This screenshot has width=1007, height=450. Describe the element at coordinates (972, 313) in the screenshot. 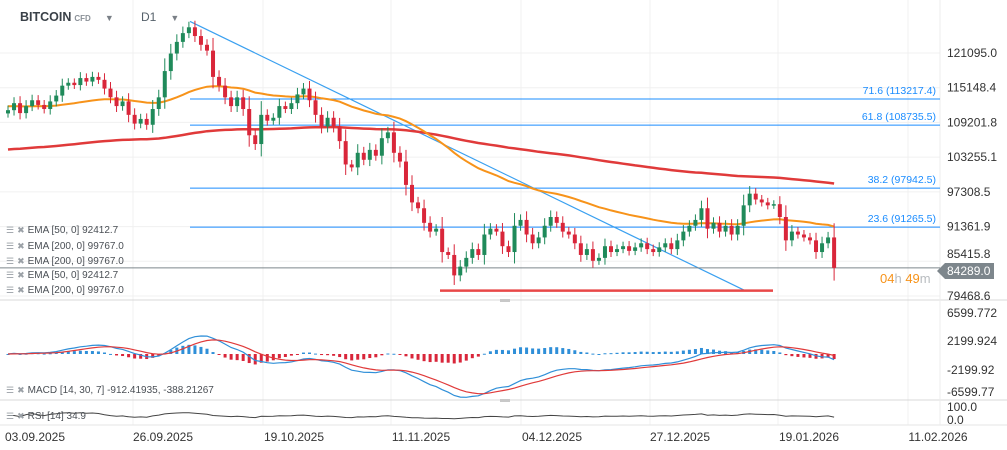

I see `macd-axis-label: 6599.772` at that location.